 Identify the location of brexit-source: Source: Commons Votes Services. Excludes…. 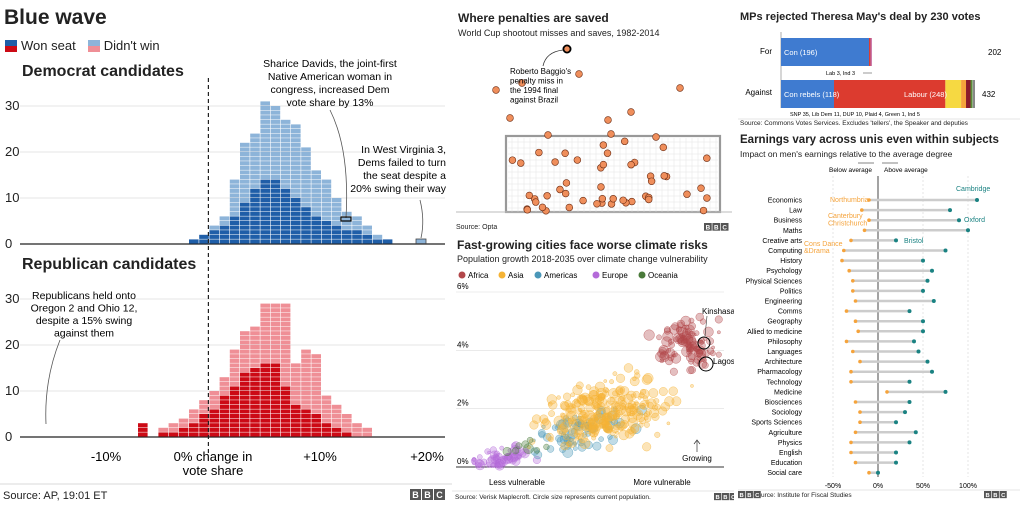
(854, 123).